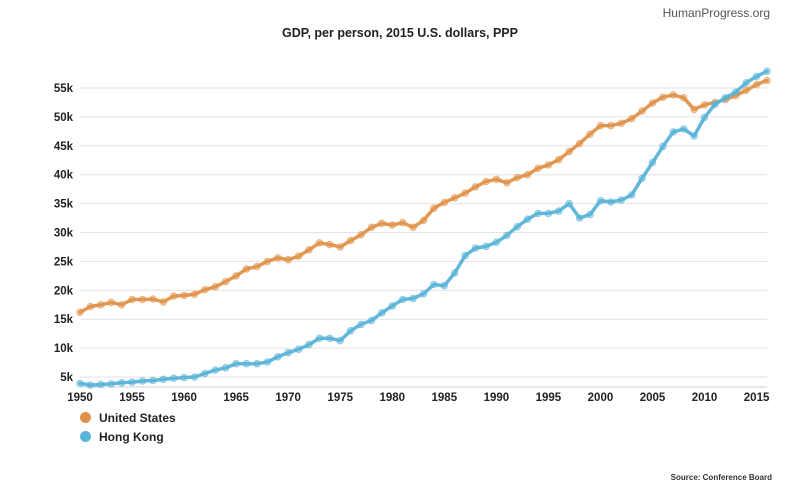 The image size is (800, 494). Describe the element at coordinates (64, 234) in the screenshot. I see `y-tick-label: 30k` at that location.